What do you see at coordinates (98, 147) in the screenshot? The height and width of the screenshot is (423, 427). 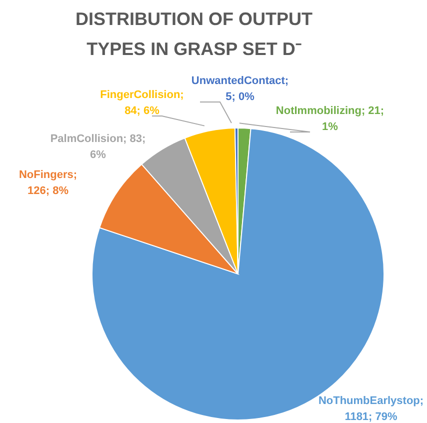 I see `slice-label: PalmCollision; 83; 6%` at bounding box center [98, 147].